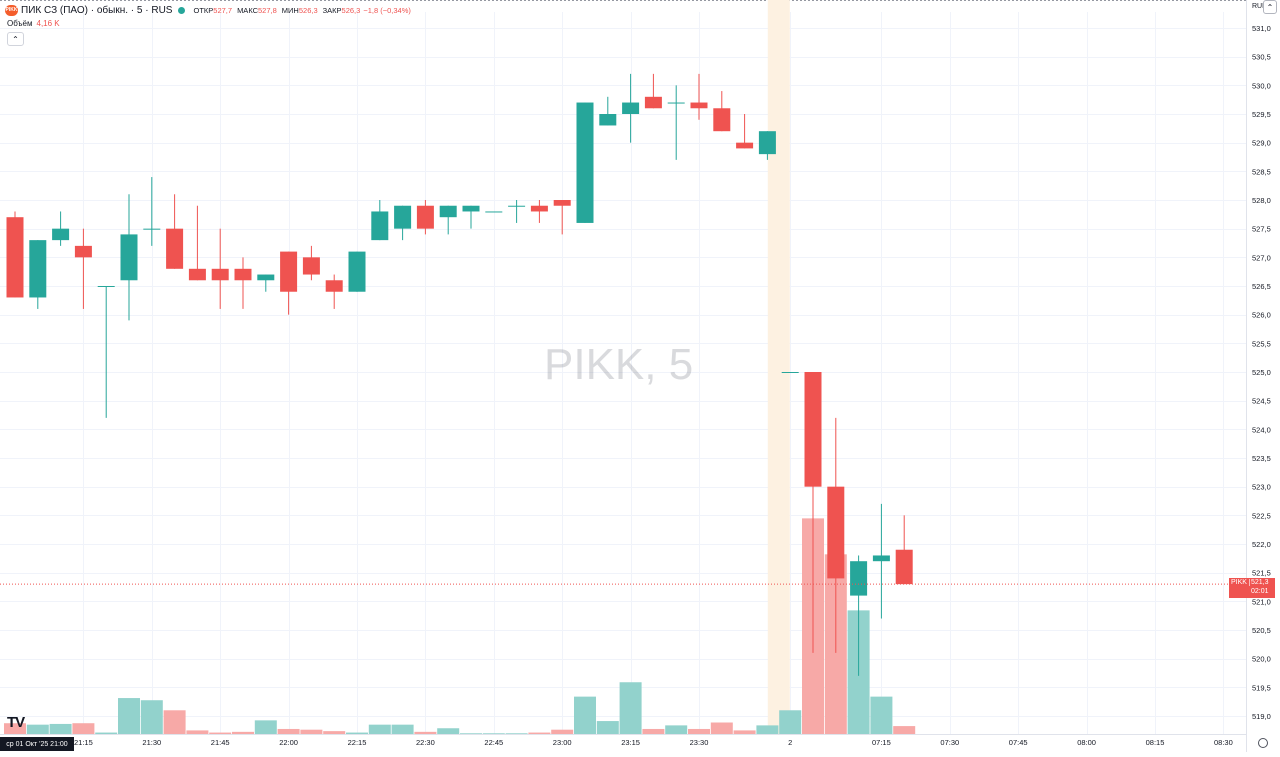 The width and height of the screenshot is (1280, 757). What do you see at coordinates (97, 10) in the screenshot?
I see `symbol-name: ПИК СЗ (ПАО) · обыкн. · 5 · RUS` at bounding box center [97, 10].